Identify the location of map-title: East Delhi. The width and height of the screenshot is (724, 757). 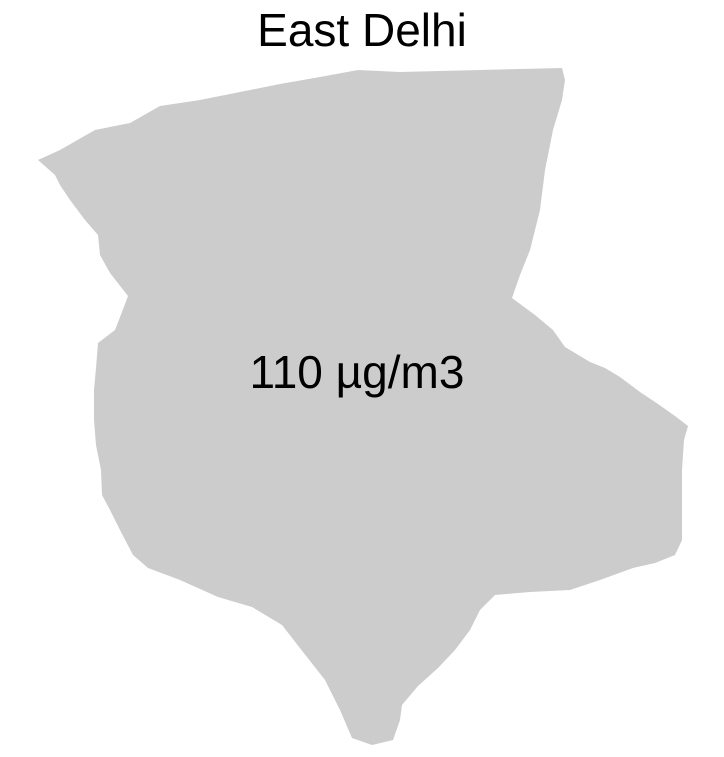
(362, 30).